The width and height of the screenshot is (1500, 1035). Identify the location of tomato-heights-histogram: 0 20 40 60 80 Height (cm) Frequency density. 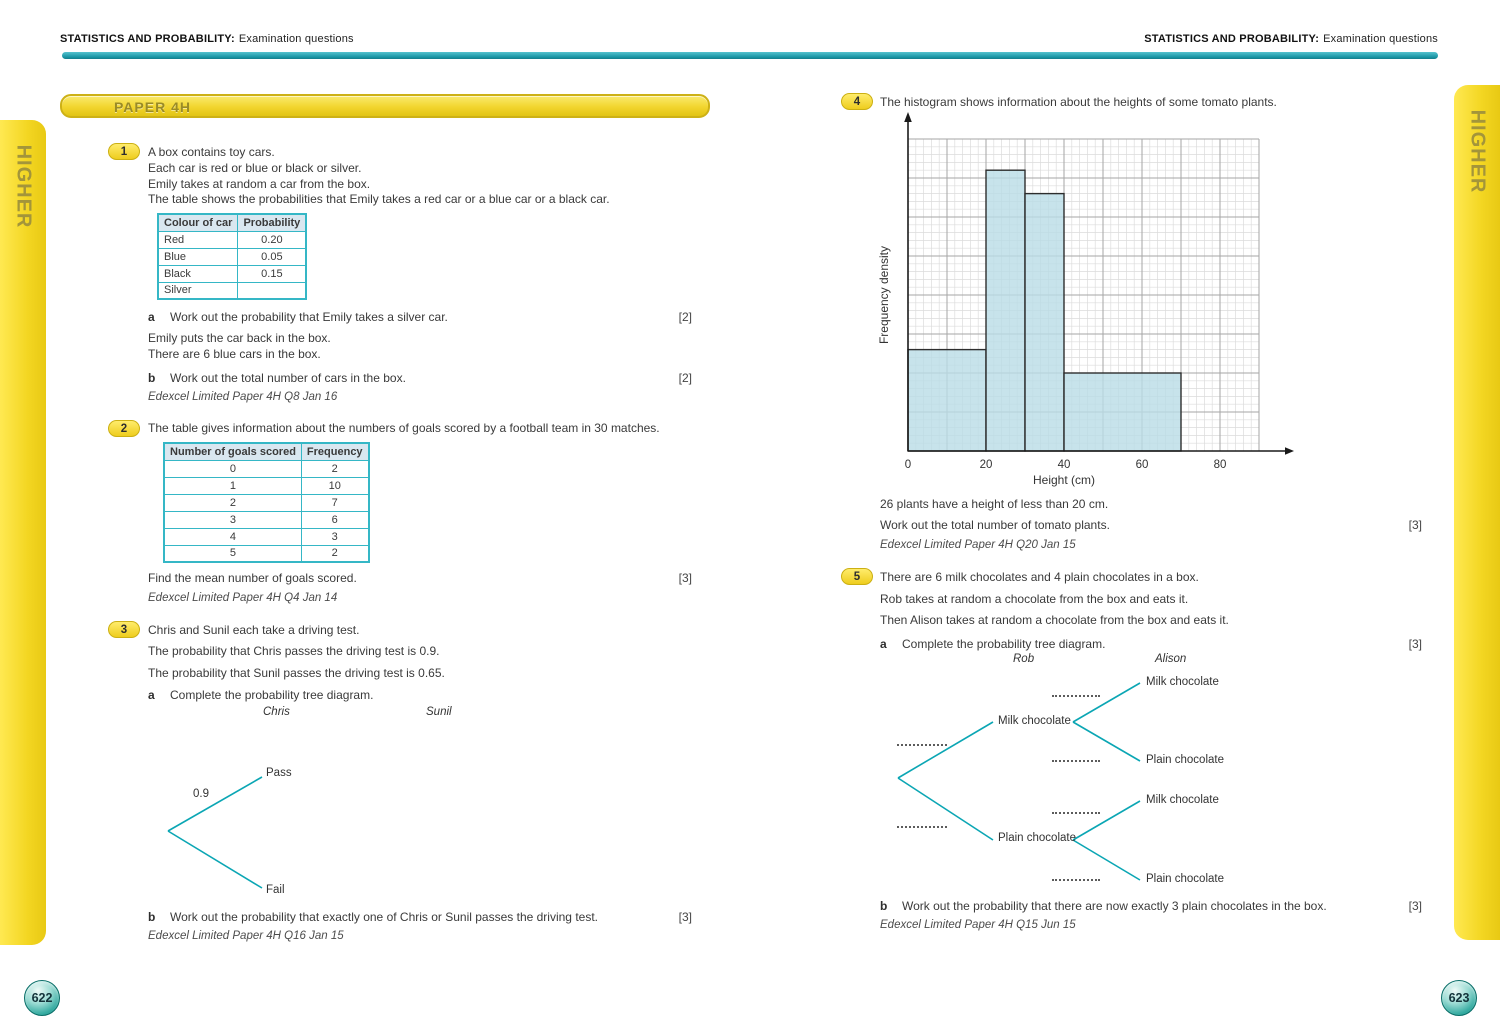
(1085, 299).